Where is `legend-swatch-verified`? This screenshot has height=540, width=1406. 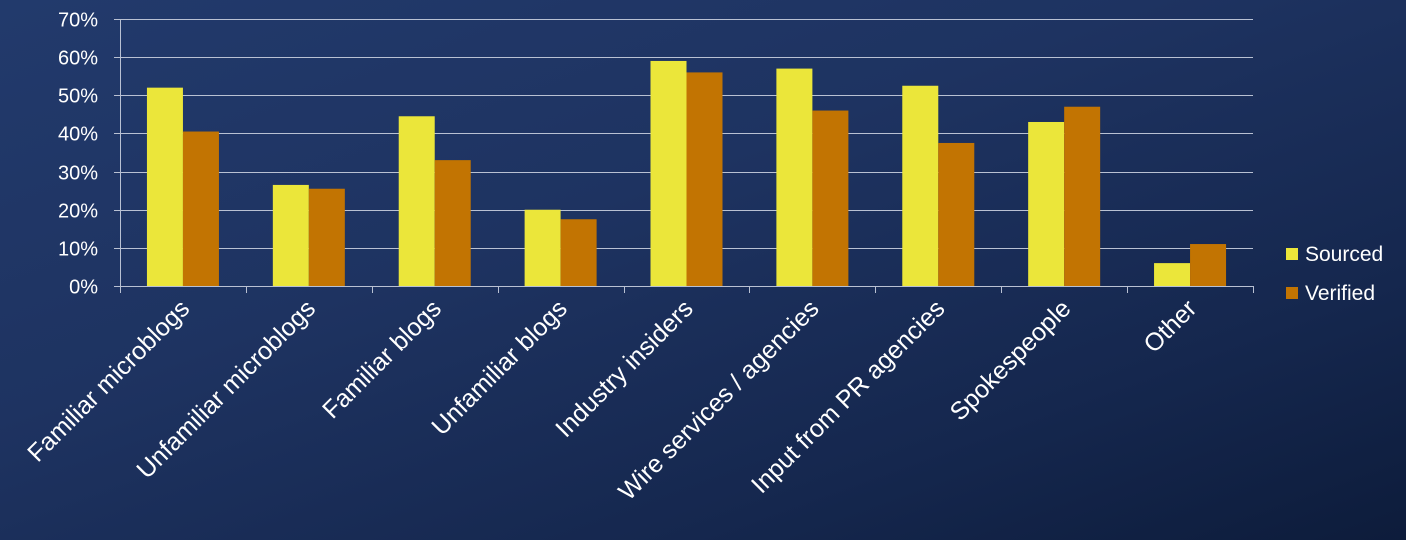 legend-swatch-verified is located at coordinates (1292, 293).